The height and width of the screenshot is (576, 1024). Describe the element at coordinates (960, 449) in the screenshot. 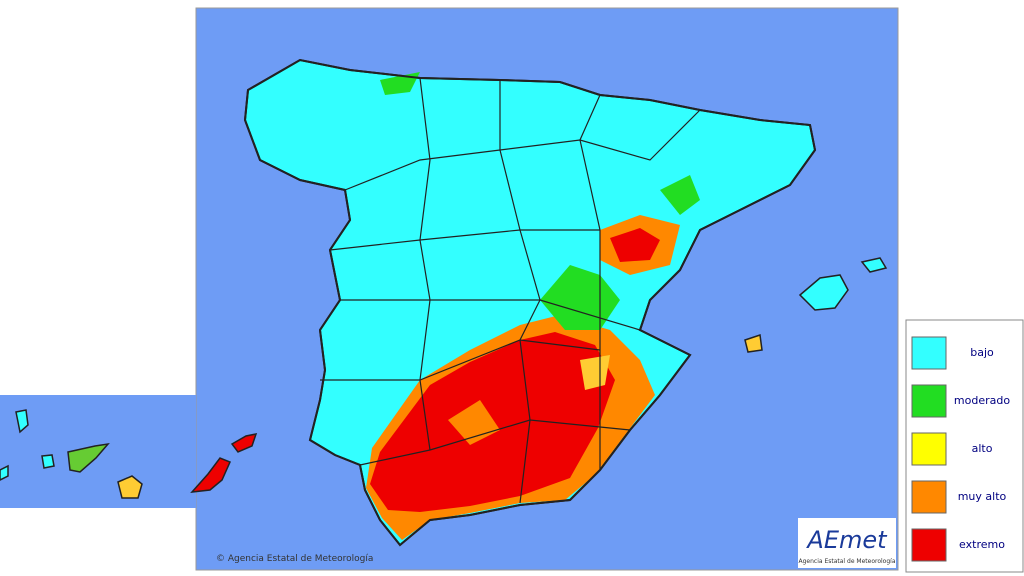

I see `legend: bajo moderado alto muy alto extremo` at that location.